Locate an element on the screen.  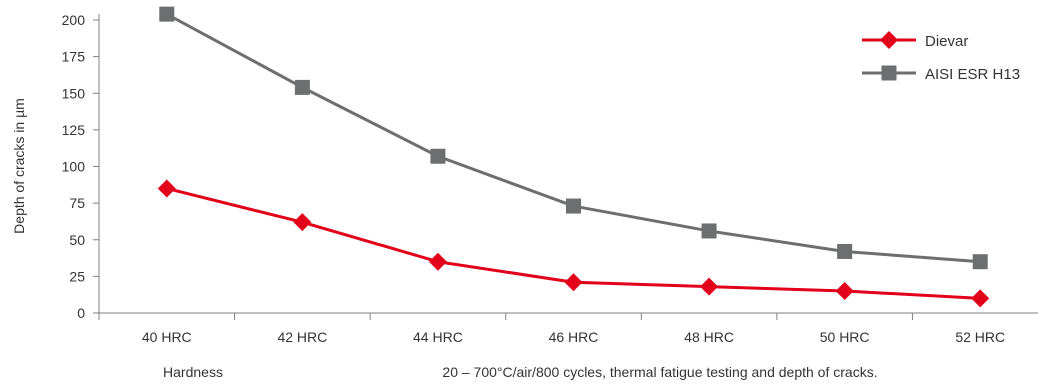
y-tick-label: 200 is located at coordinates (74, 20).